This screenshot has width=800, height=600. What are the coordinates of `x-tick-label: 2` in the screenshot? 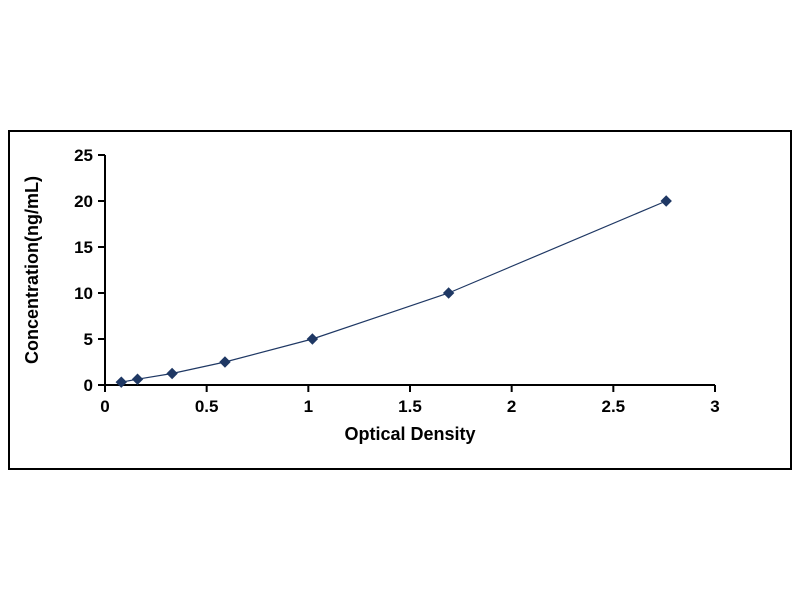 It's located at (511, 406).